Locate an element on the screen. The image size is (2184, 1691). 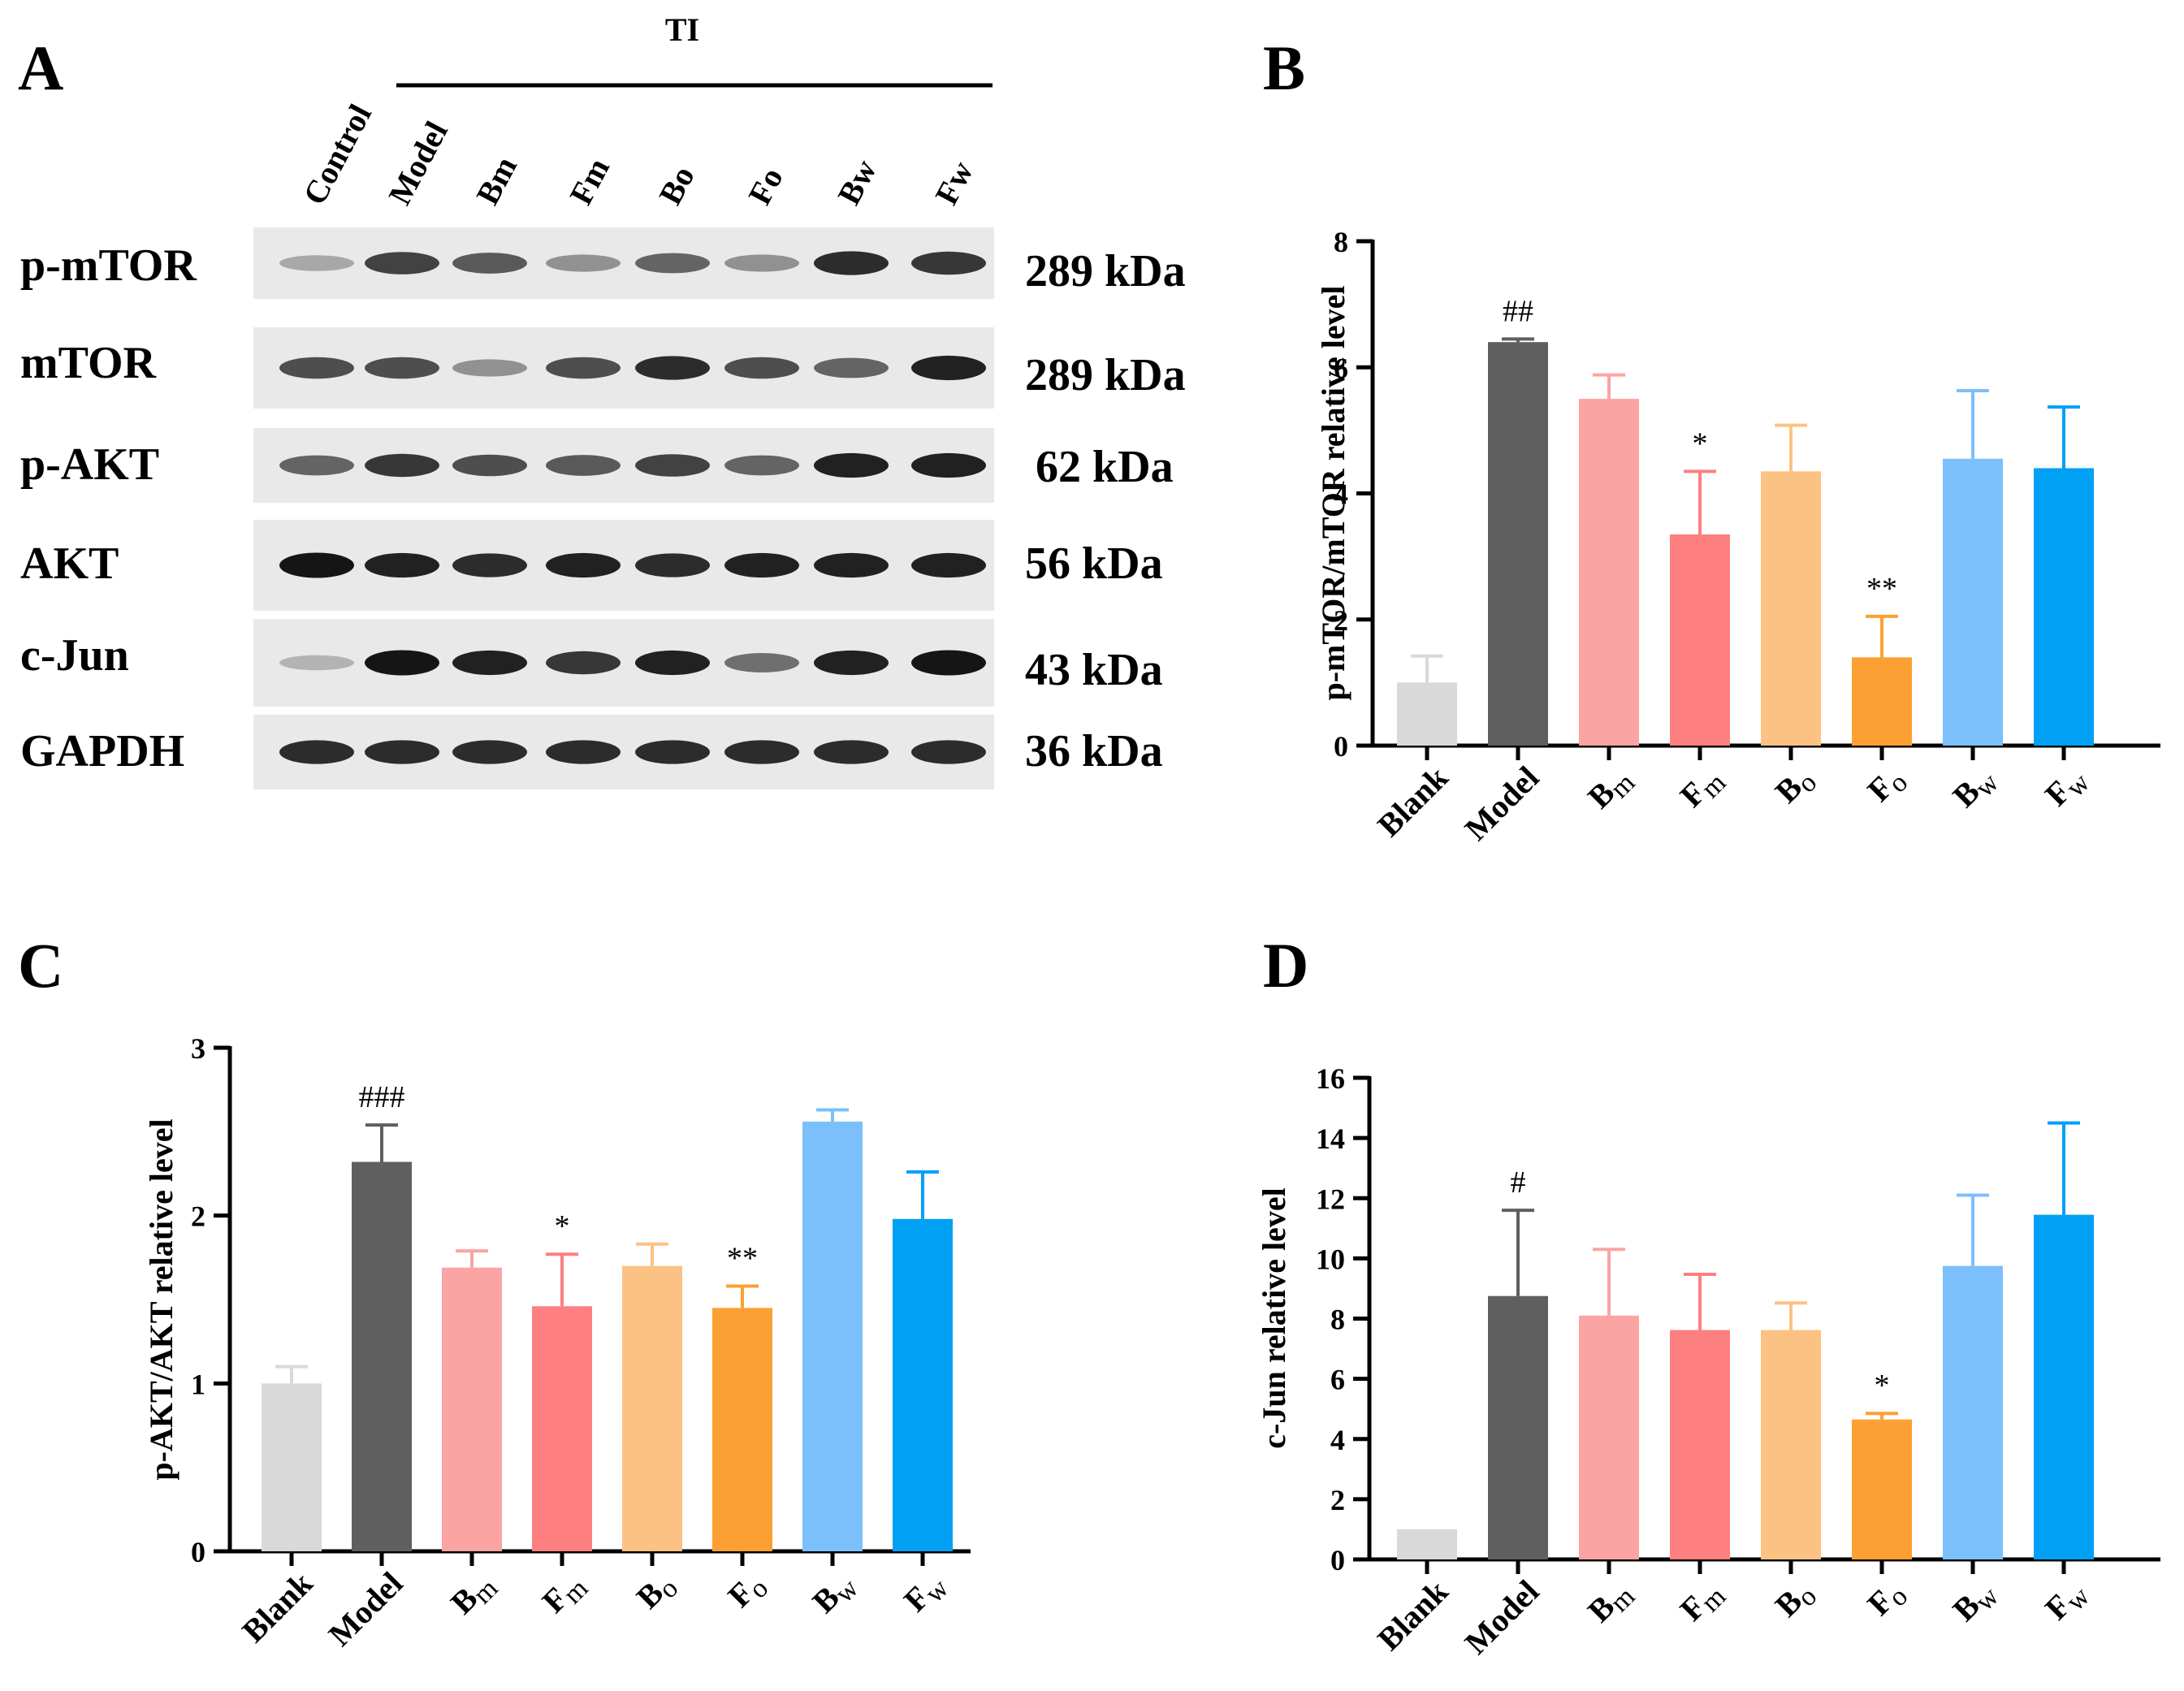
panel-label-a: A is located at coordinates (40, 67).